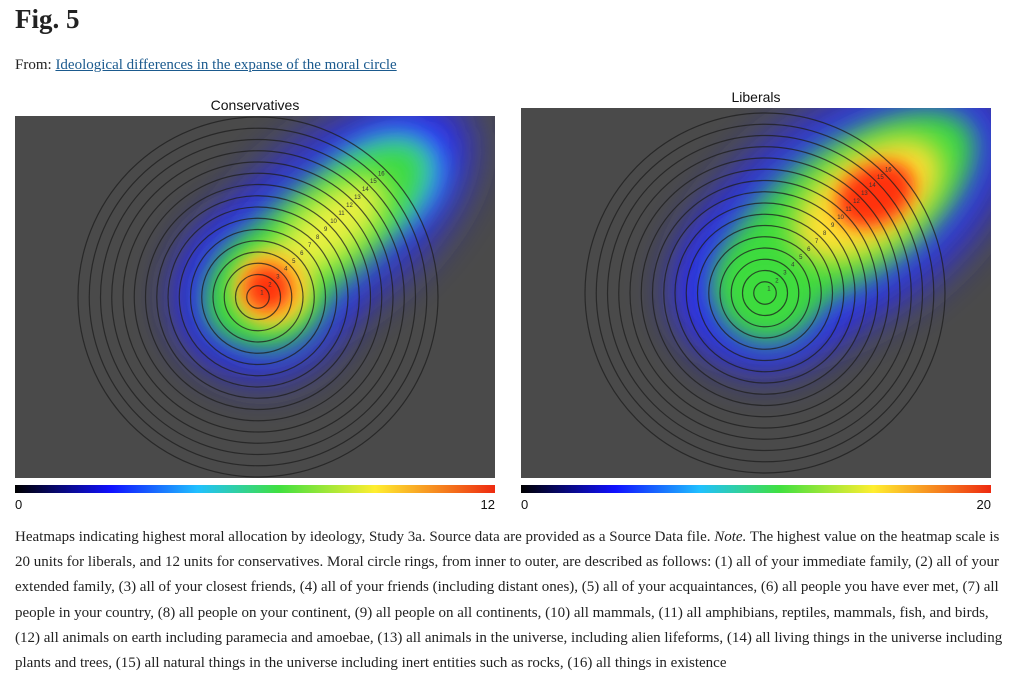 The width and height of the screenshot is (1024, 693). Describe the element at coordinates (33, 65) in the screenshot. I see `from-label: From:` at that location.